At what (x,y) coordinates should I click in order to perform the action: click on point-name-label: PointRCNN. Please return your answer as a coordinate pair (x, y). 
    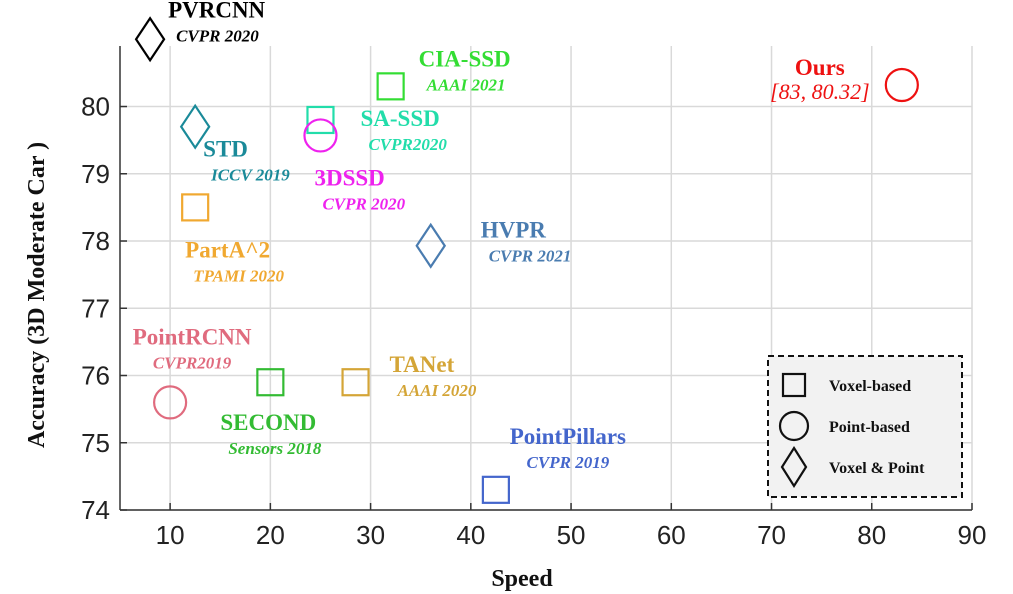
    Looking at the image, I should click on (192, 336).